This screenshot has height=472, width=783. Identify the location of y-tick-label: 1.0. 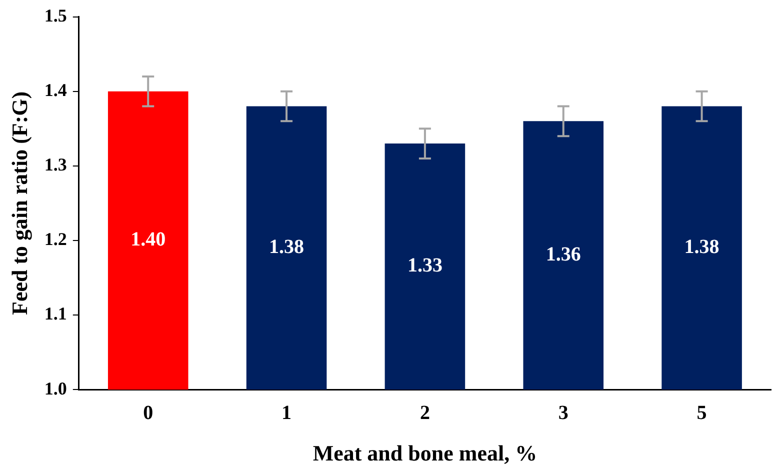
(55, 388).